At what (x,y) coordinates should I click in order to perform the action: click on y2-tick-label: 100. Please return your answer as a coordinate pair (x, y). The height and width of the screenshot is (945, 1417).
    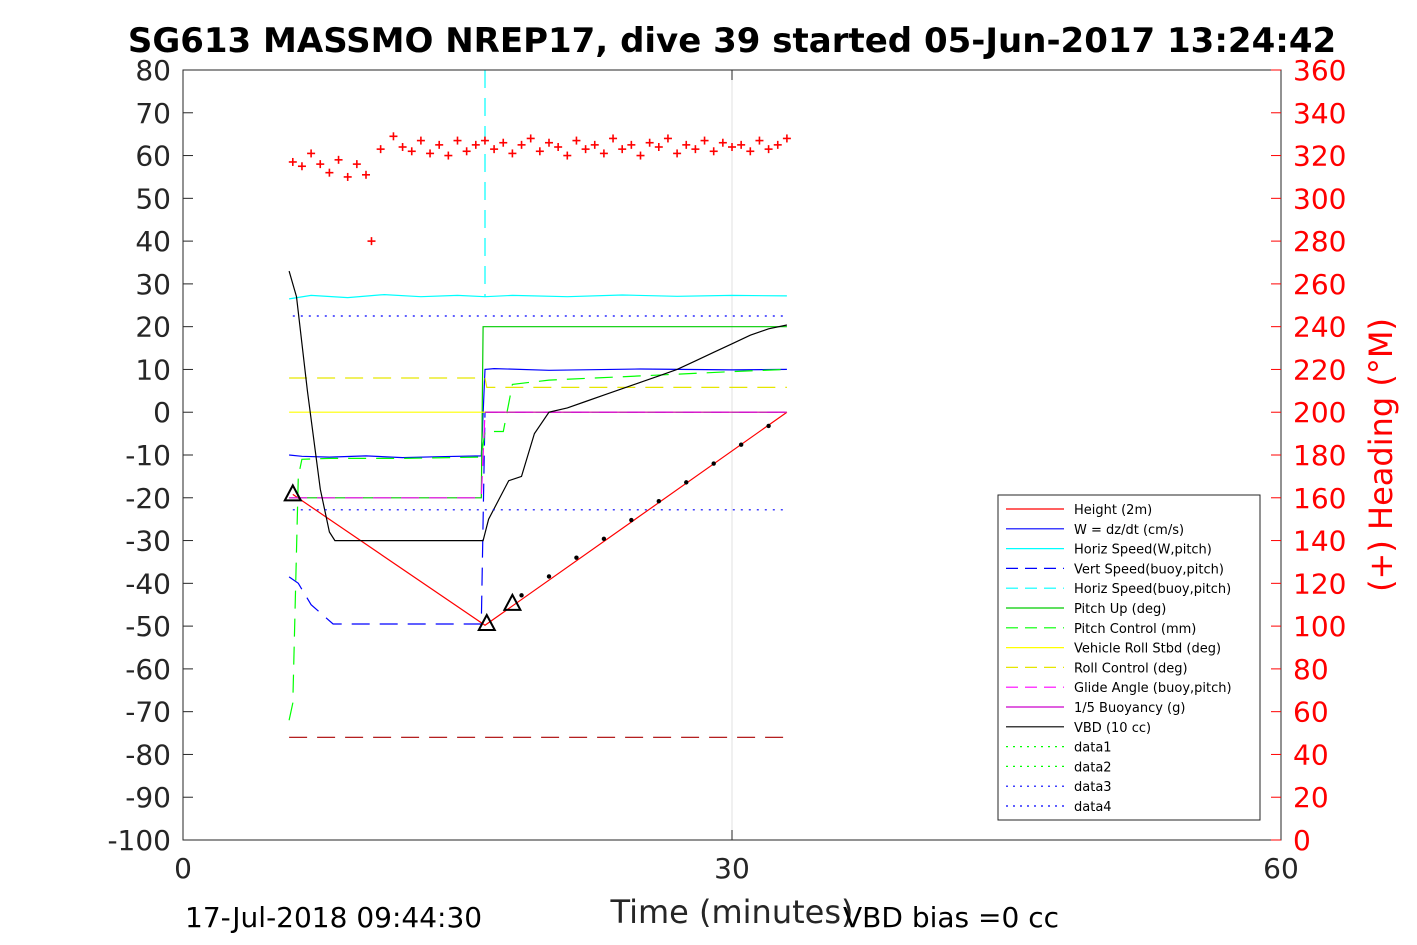
    Looking at the image, I should click on (1319, 626).